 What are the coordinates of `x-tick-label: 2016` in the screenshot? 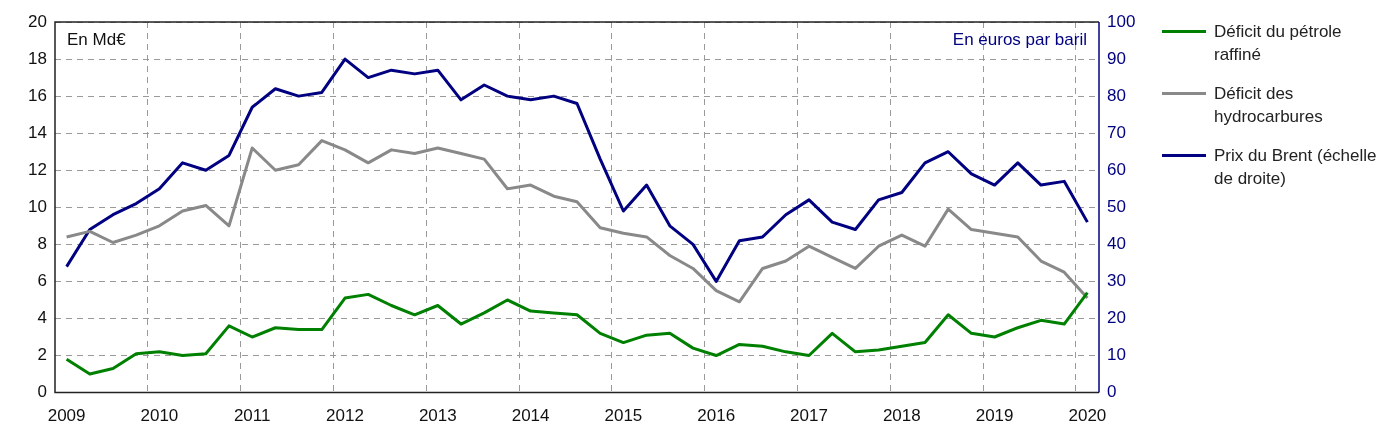 It's located at (716, 416).